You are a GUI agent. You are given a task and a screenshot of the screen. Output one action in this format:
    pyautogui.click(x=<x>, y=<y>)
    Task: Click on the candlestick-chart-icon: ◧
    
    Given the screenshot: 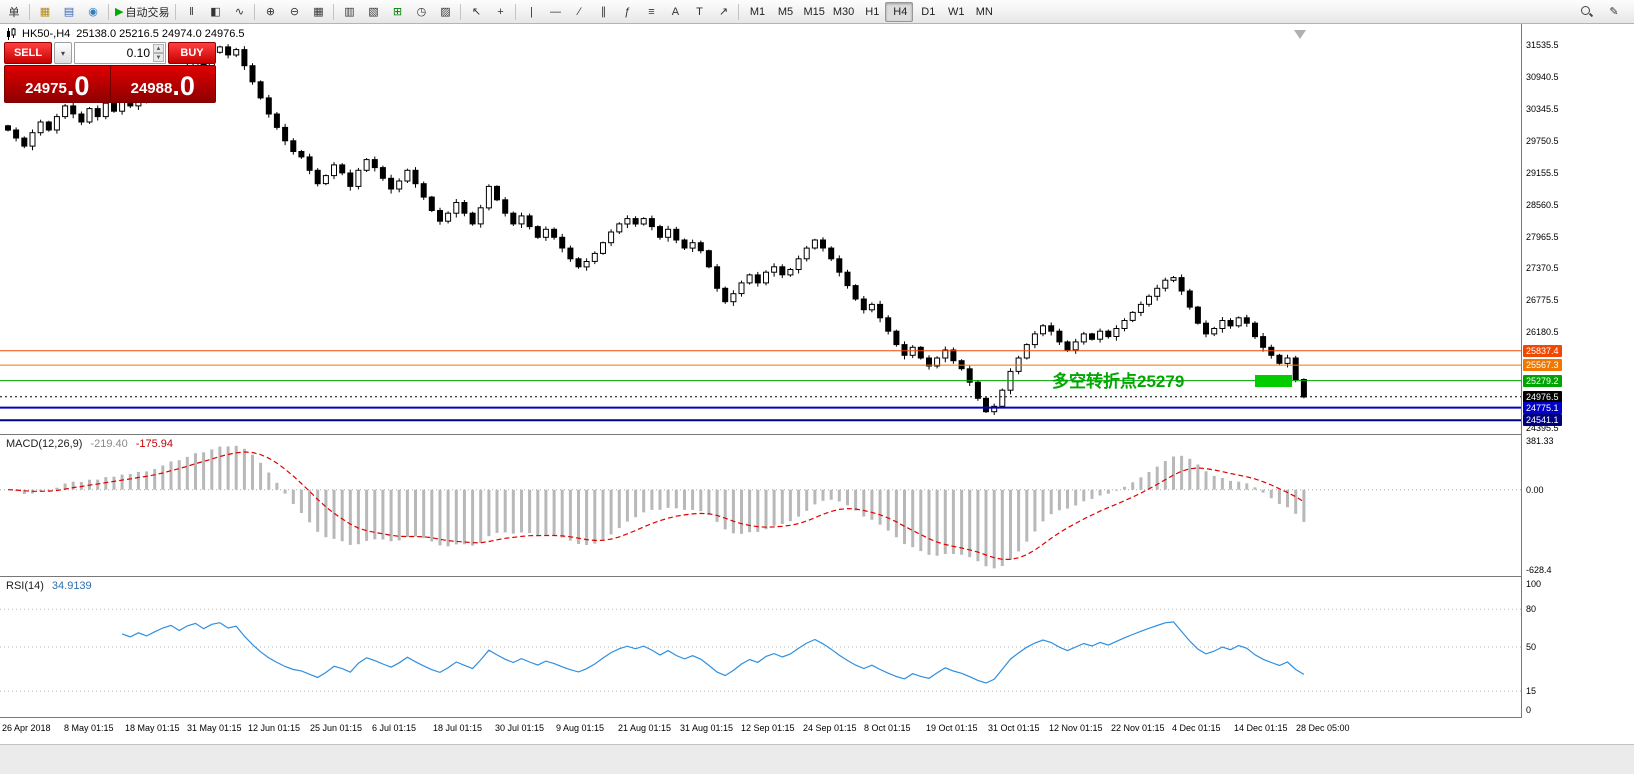 What is the action you would take?
    pyautogui.click(x=215, y=12)
    